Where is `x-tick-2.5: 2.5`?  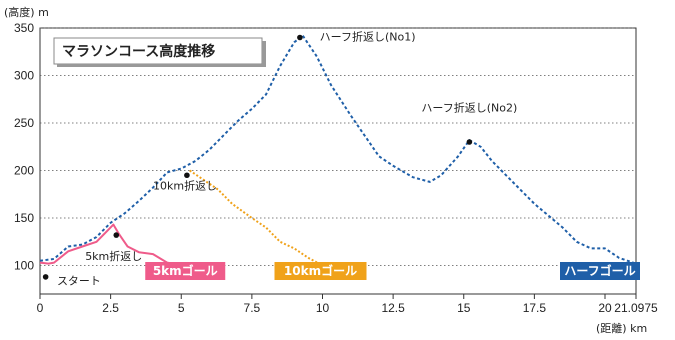
x-tick-2.5: 2.5 is located at coordinates (110, 308).